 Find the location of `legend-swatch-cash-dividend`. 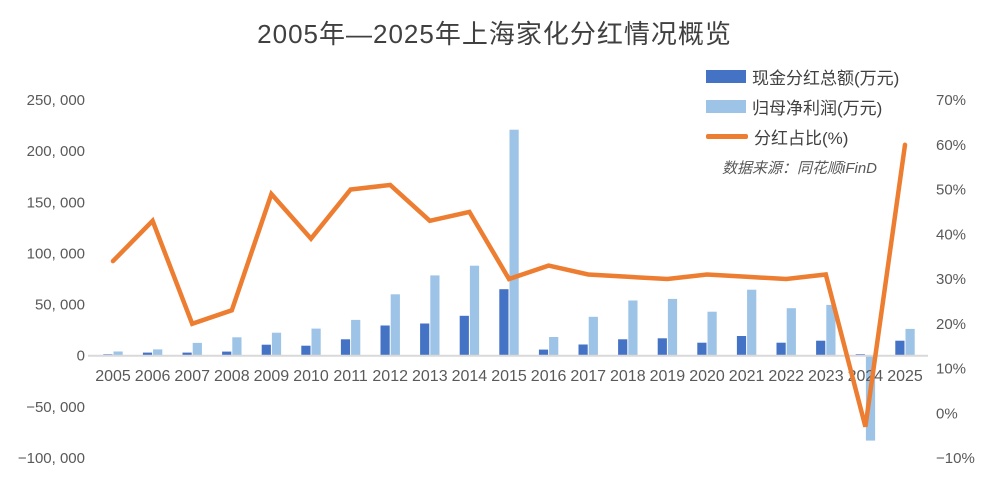

legend-swatch-cash-dividend is located at coordinates (726, 76).